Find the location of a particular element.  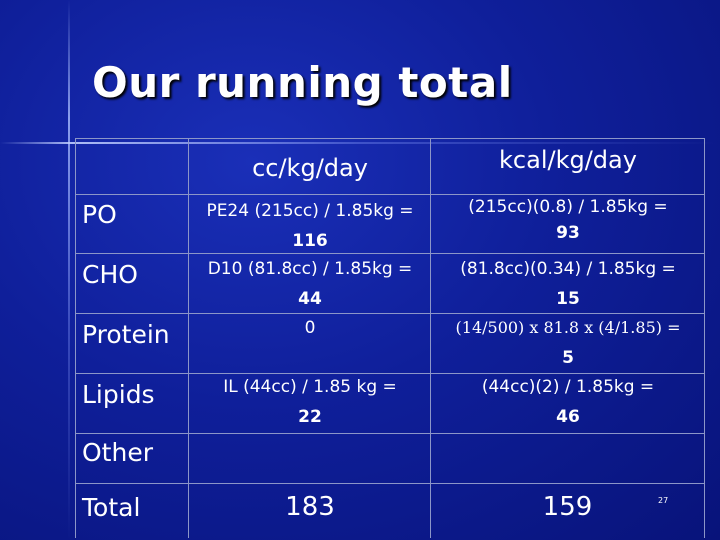

cell-value: 93 is located at coordinates (568, 233).